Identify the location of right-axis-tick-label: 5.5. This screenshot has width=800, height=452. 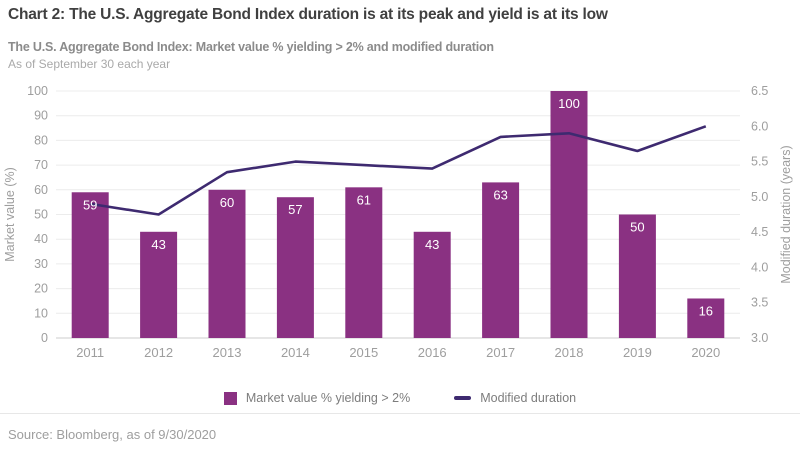
(759, 162).